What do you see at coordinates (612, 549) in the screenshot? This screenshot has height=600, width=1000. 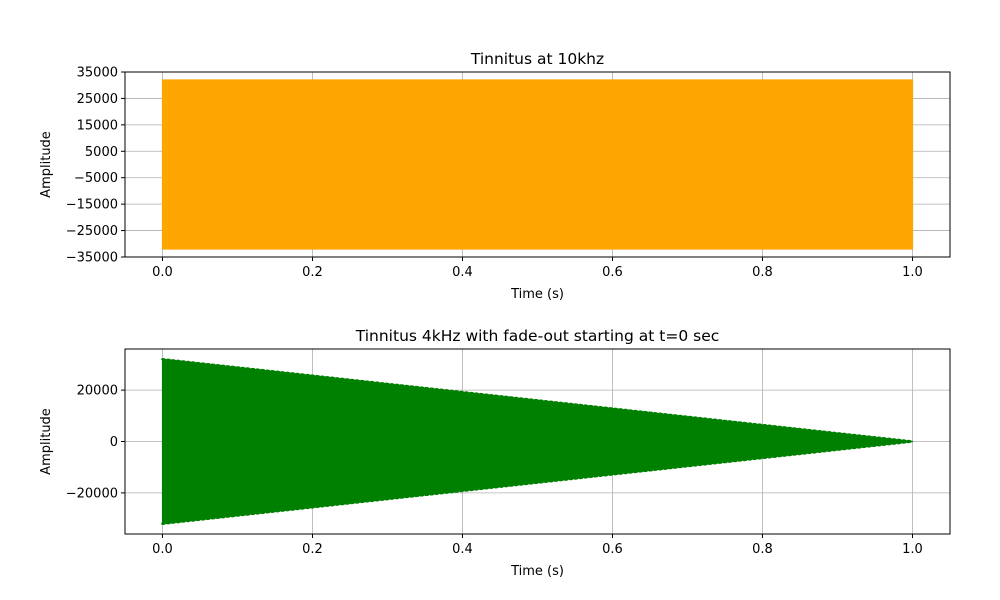 I see `chart-bottom-x-tick-label-3: 0.6` at bounding box center [612, 549].